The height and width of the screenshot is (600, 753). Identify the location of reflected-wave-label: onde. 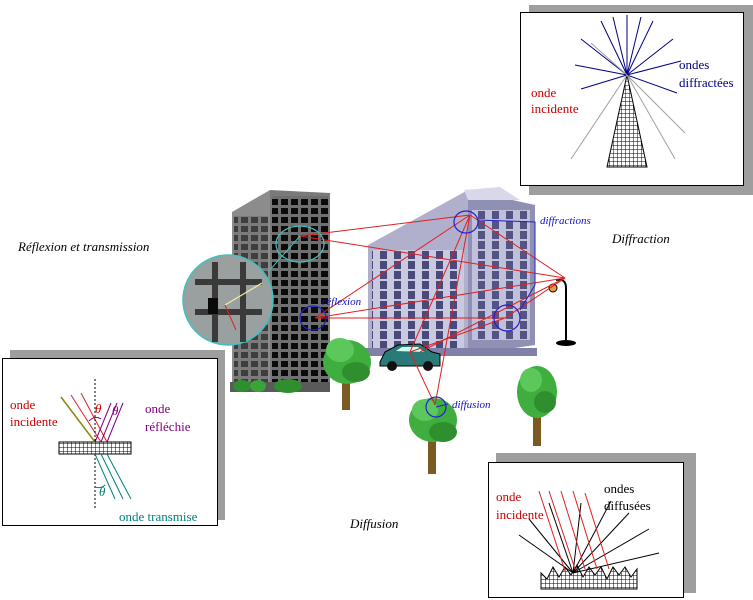
(158, 408).